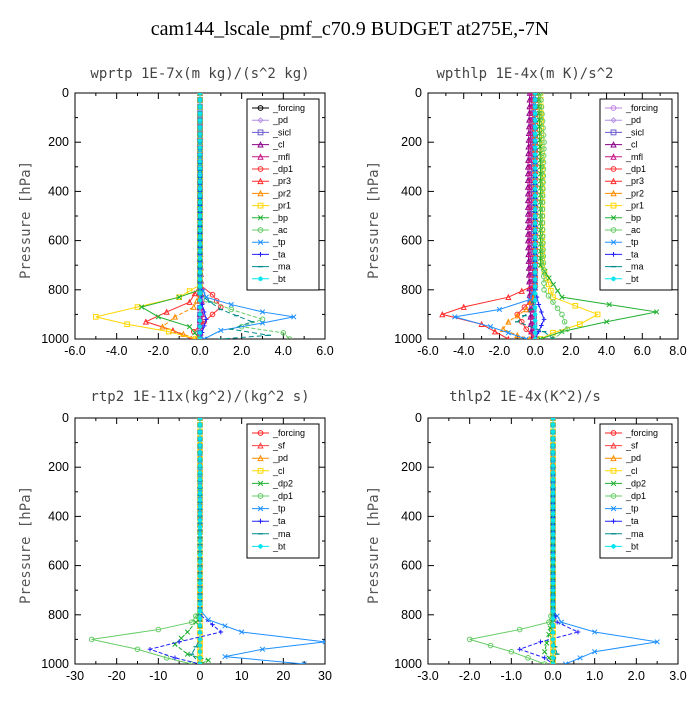 The image size is (700, 705). I want to click on x-tick-label: -1.0, so click(512, 676).